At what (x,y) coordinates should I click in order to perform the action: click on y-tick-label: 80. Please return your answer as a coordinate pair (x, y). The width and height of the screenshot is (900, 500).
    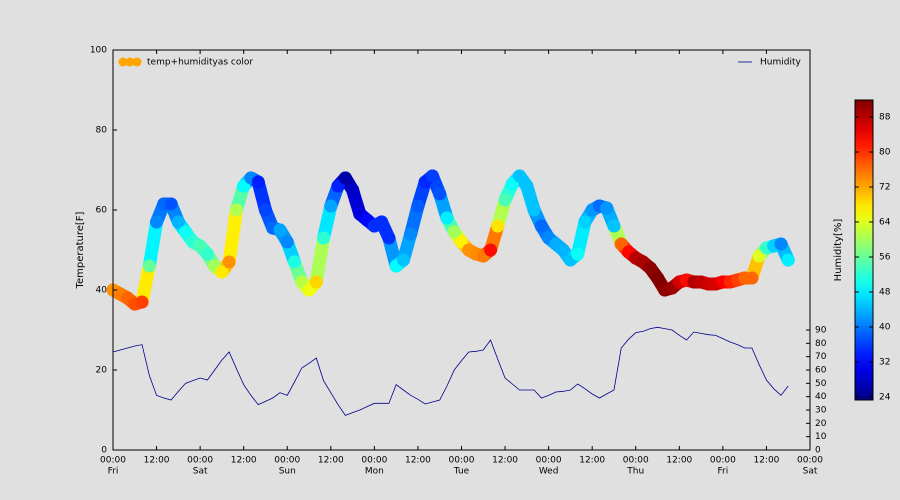
    Looking at the image, I should click on (102, 131).